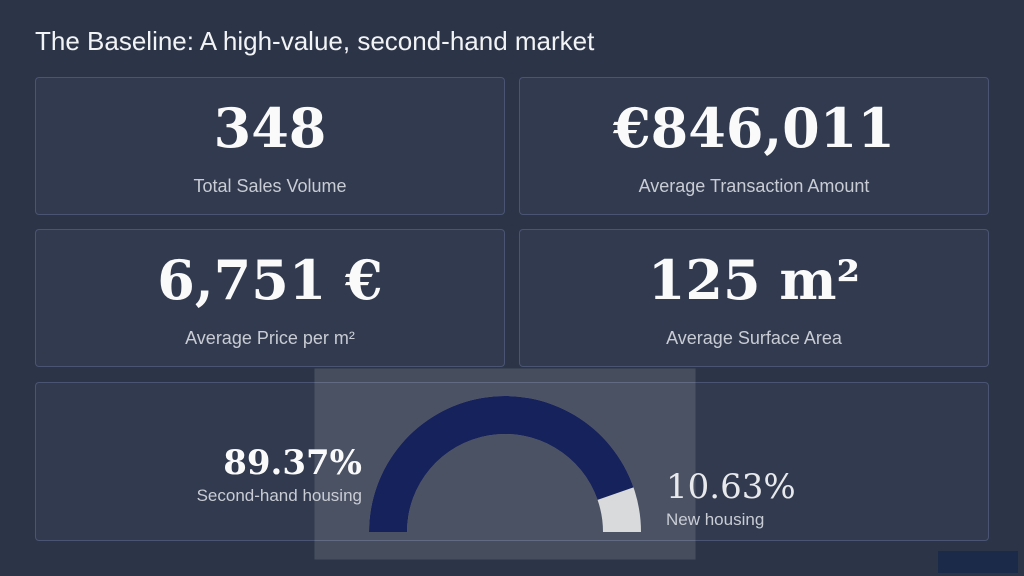 This screenshot has width=1024, height=576. What do you see at coordinates (731, 487) in the screenshot?
I see `value-label: 10.63%` at bounding box center [731, 487].